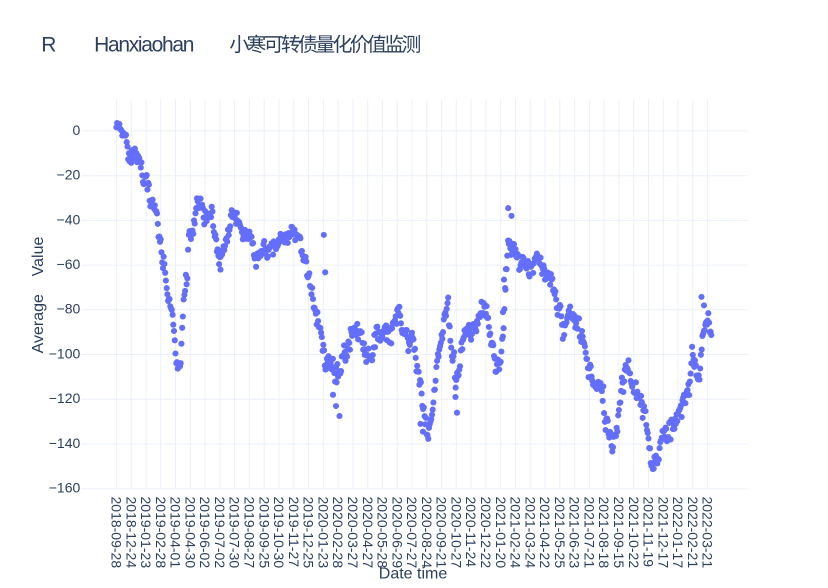  I want to click on svg-text: −60, so click(69, 264).